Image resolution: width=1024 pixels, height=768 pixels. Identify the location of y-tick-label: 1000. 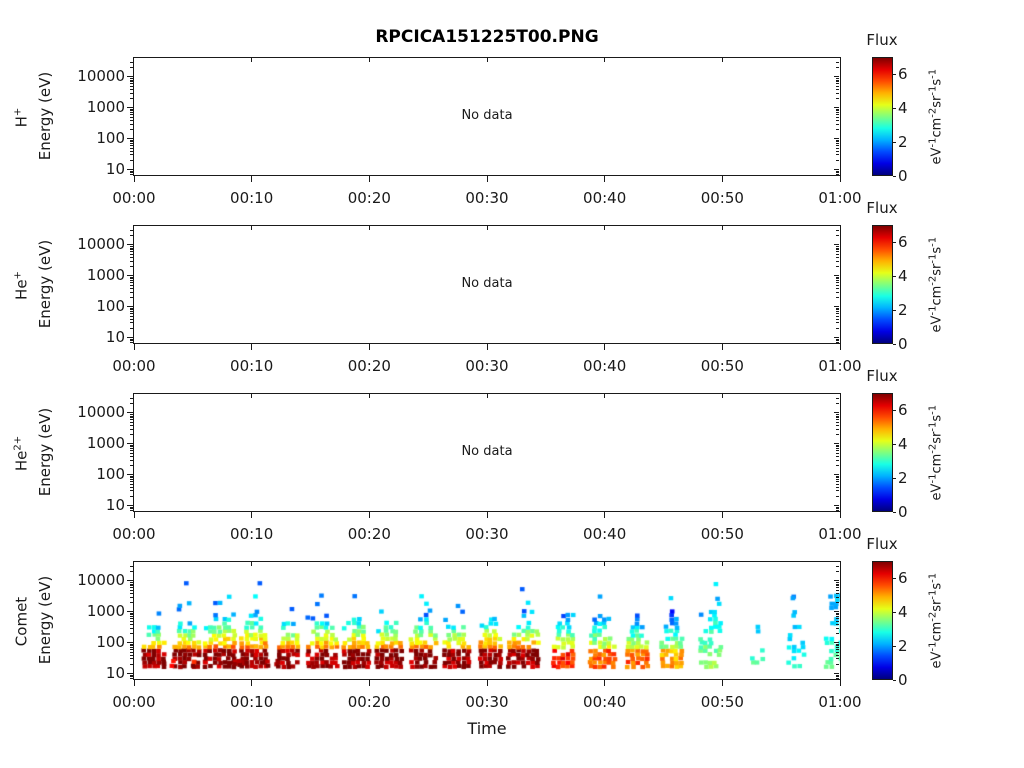
(105, 106).